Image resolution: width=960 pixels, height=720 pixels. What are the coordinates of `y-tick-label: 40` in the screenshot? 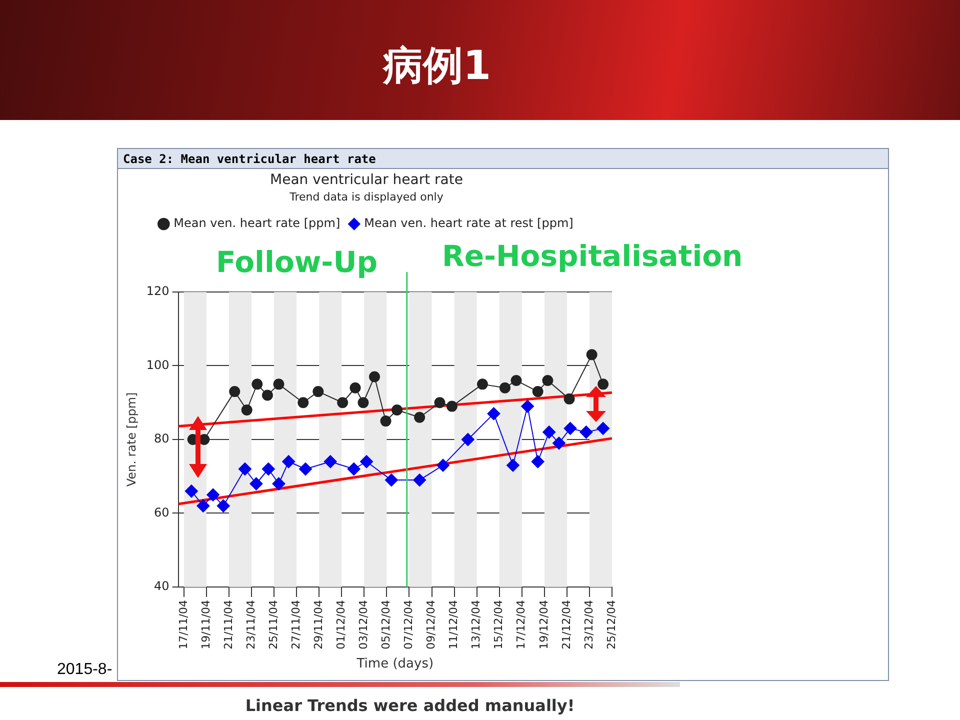 It's located at (162, 586).